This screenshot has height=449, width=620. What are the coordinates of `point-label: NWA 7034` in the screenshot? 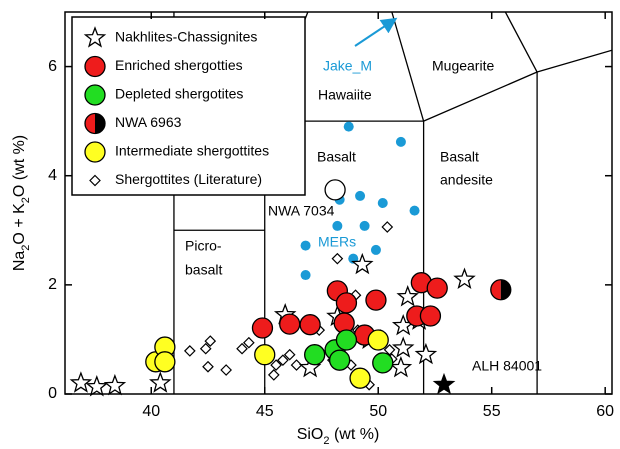 It's located at (301, 211).